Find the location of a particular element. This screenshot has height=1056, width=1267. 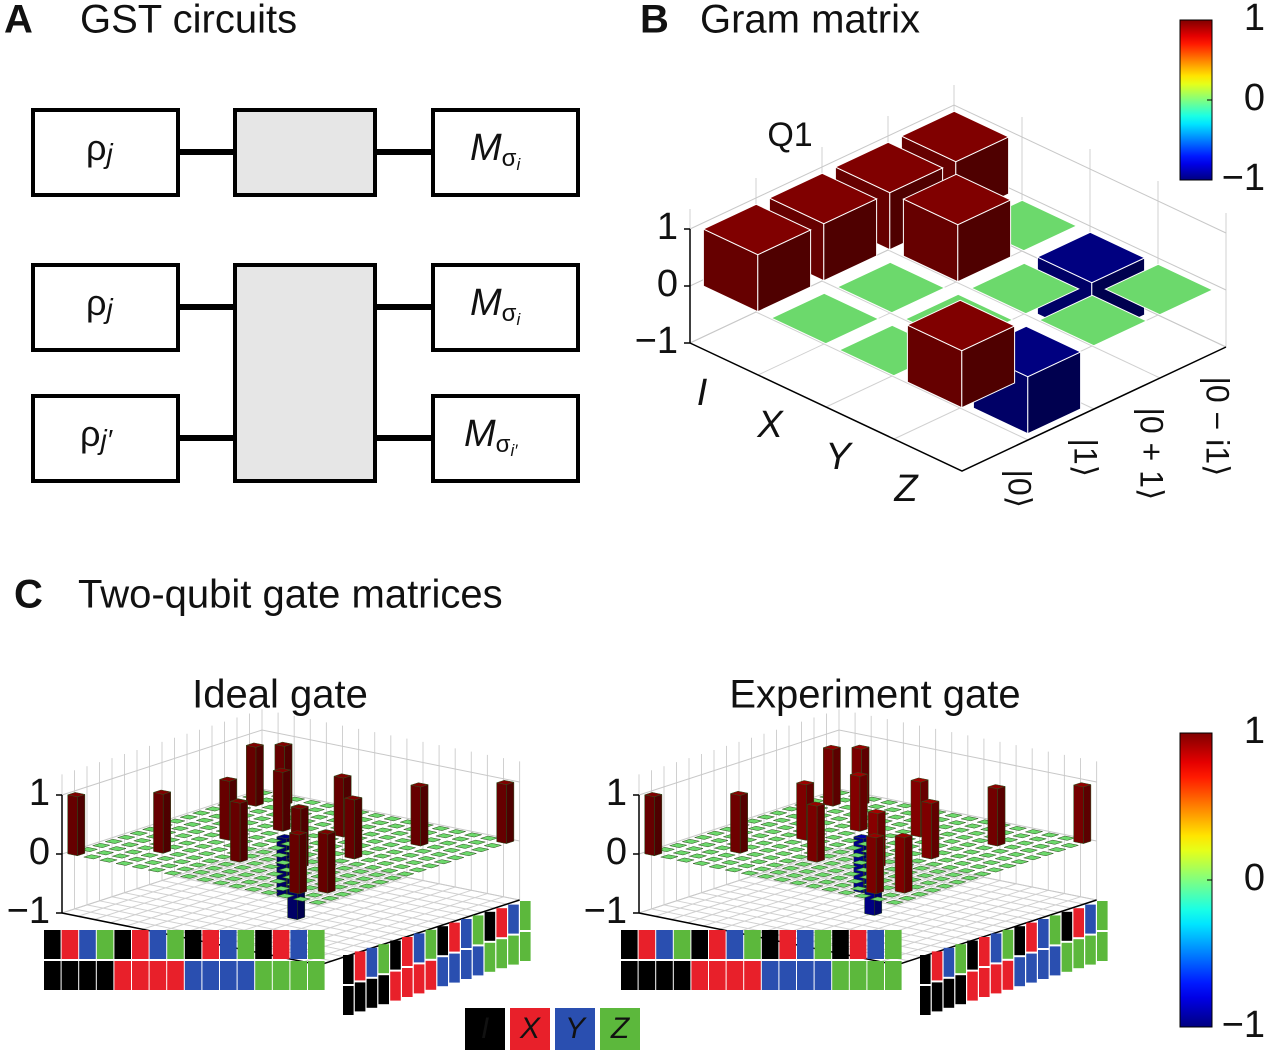

panel-title: Two-qubit gate matrices is located at coordinates (290, 595).